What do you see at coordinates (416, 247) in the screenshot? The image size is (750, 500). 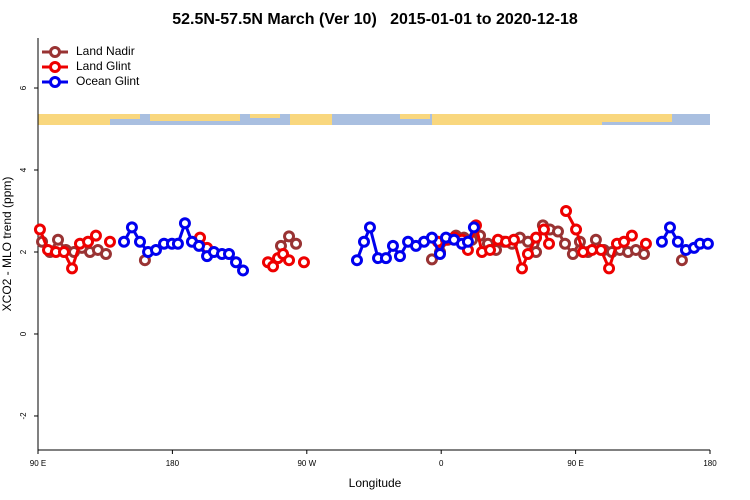 I see `series` at bounding box center [416, 247].